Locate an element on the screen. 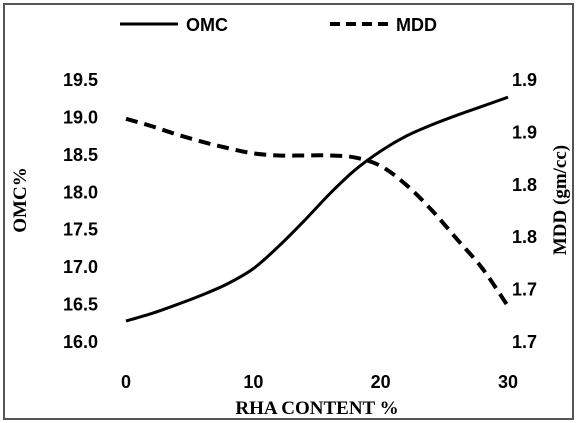  y-right-axis-title: MDD (gm/cc) is located at coordinates (560, 200).